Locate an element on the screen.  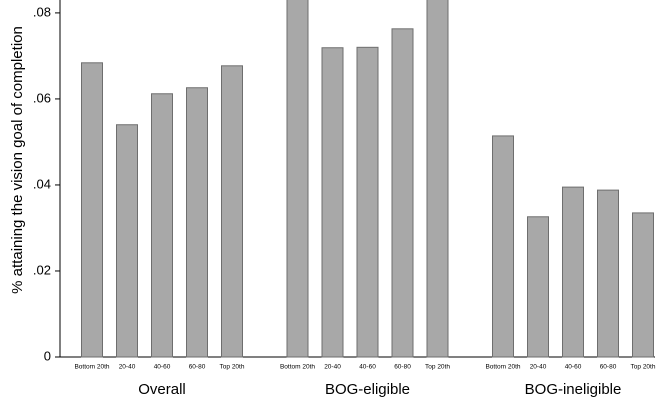
y-tick-label: .06 is located at coordinates (42, 97).